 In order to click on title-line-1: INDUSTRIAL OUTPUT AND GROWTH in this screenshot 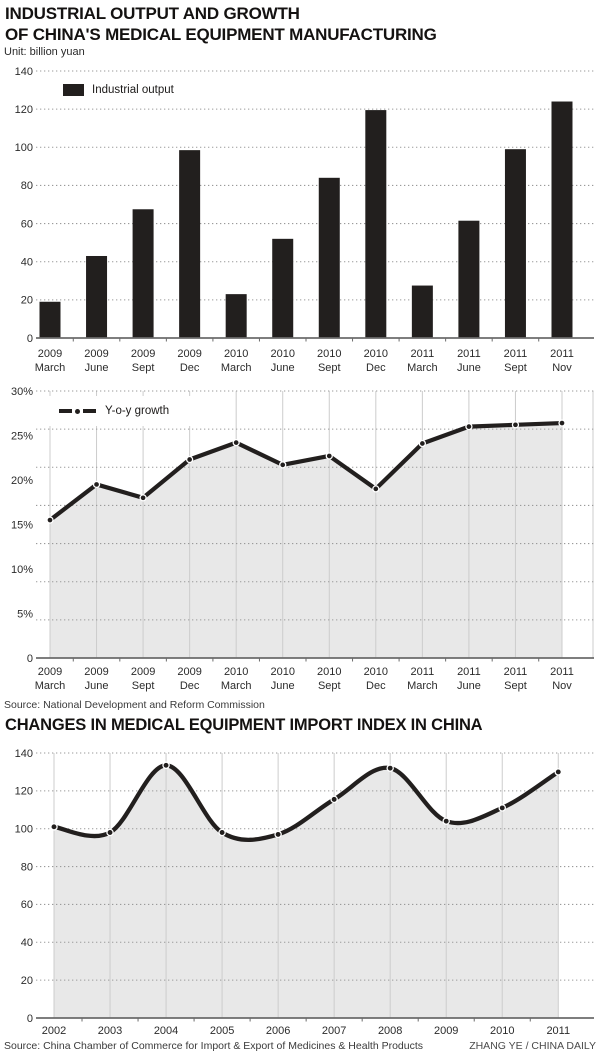, I will do `click(152, 13)`.